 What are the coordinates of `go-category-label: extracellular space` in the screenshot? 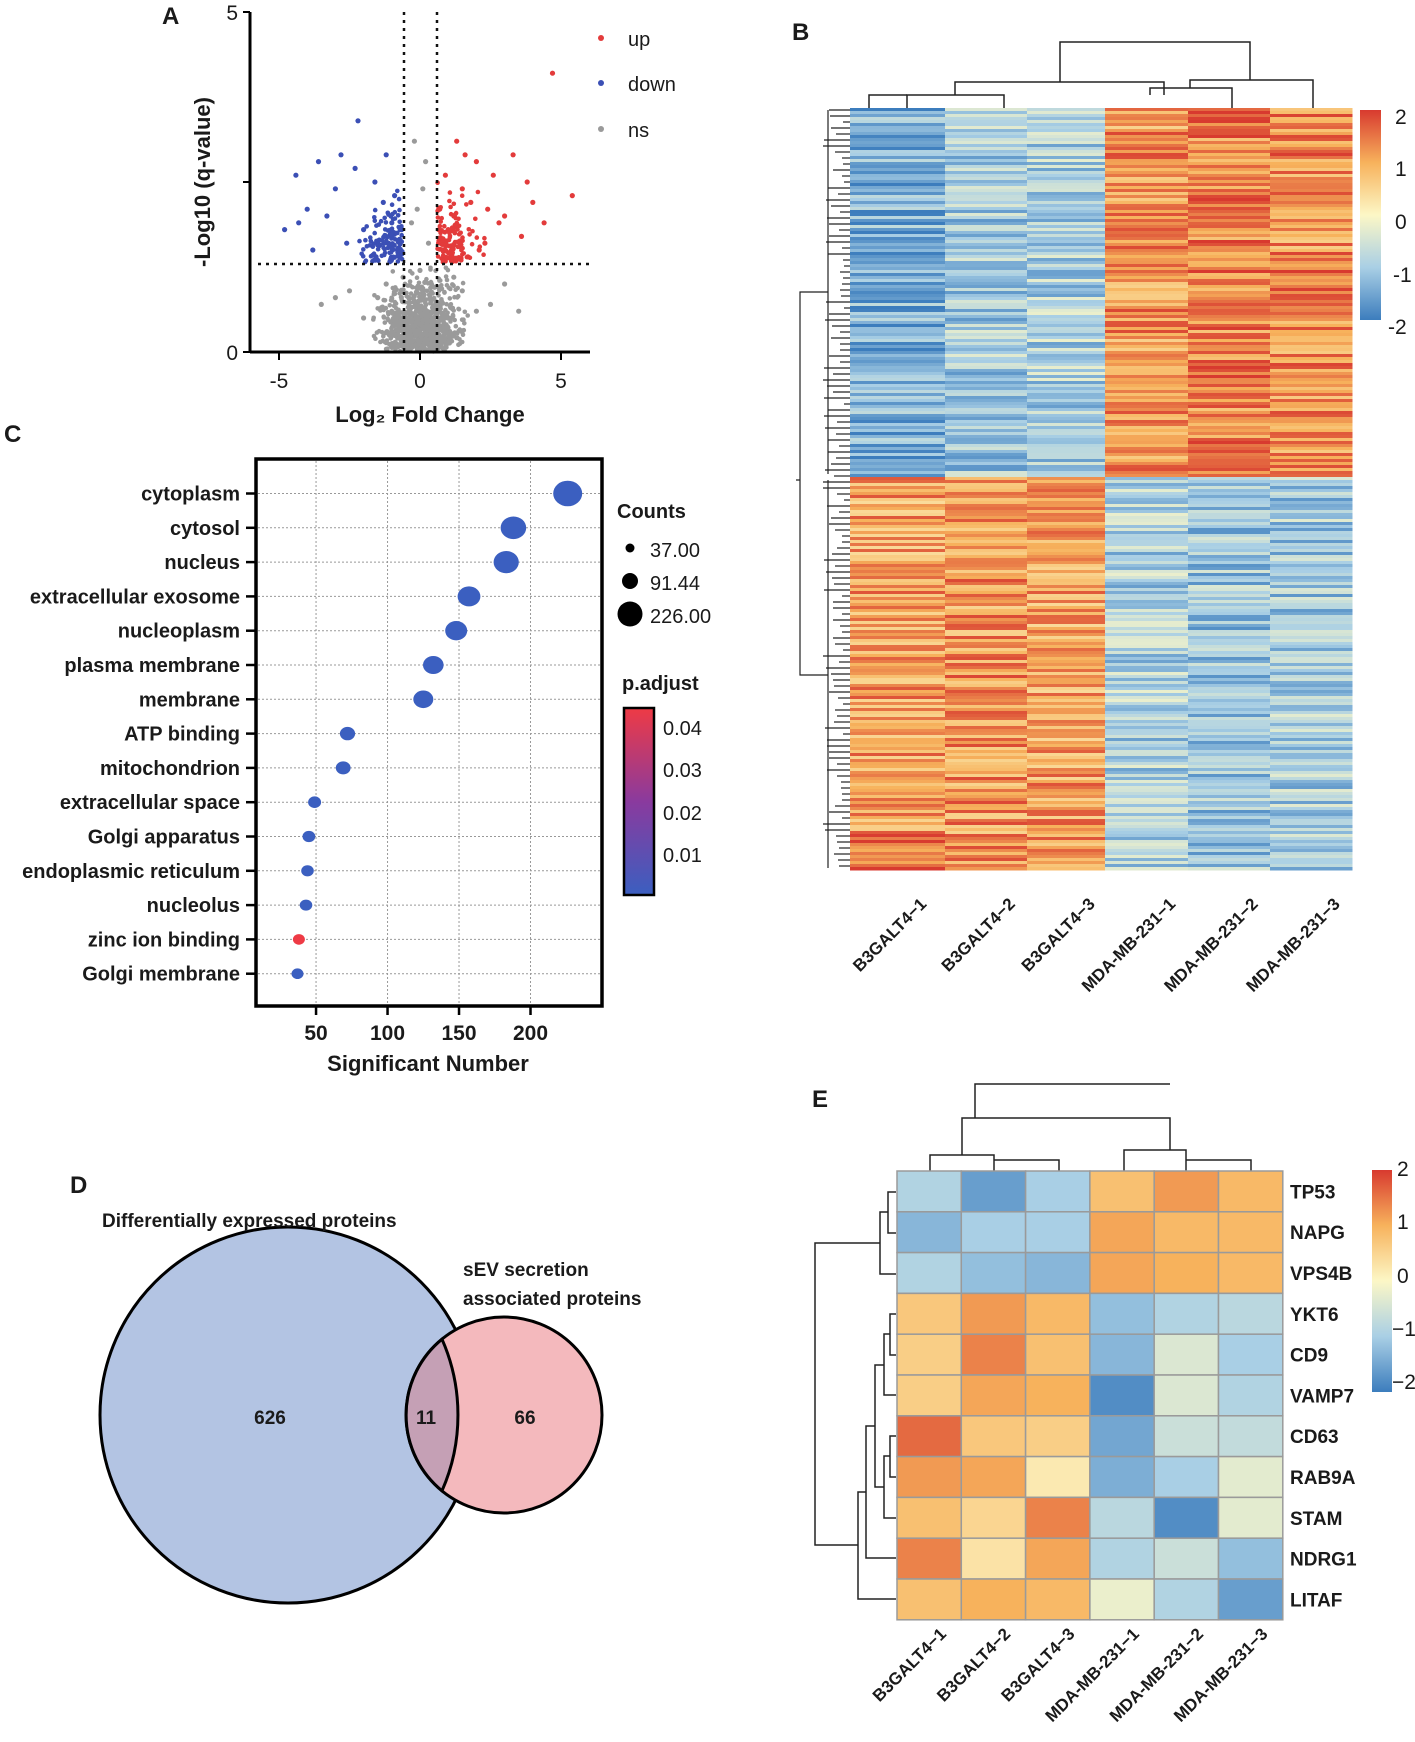 It's located at (150, 803).